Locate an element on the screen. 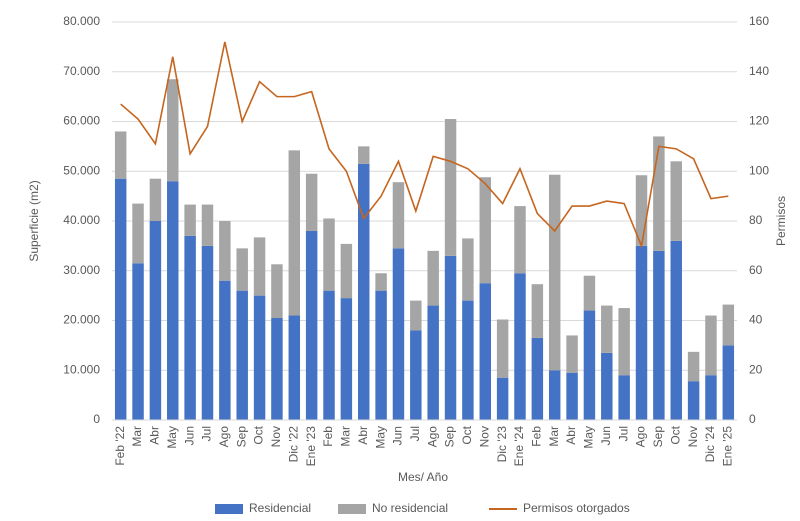  x-axis-title: Mes/ Año is located at coordinates (423, 477).